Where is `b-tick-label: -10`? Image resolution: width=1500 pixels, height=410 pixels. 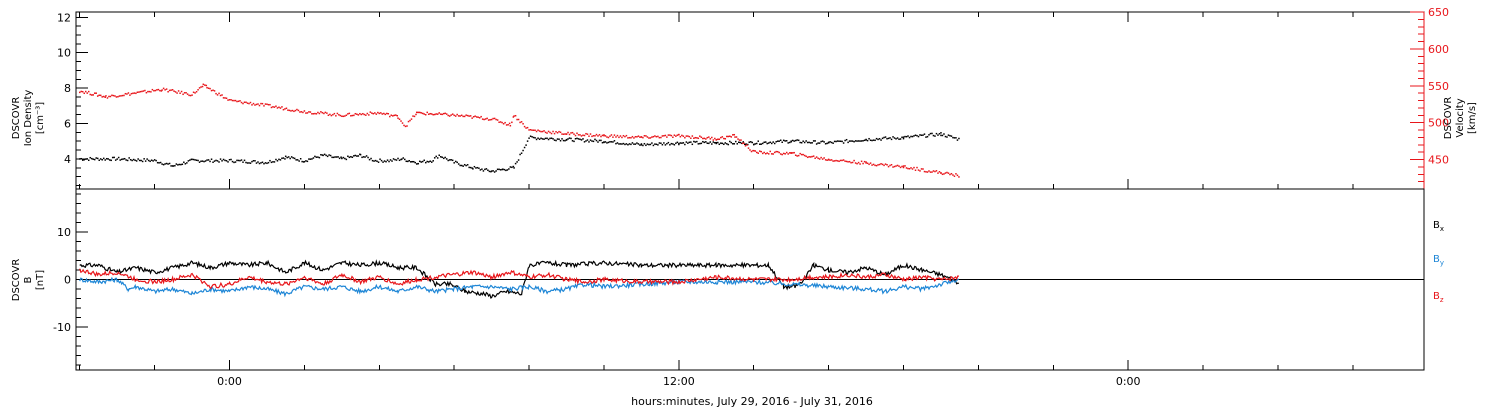 b-tick-label: -10 is located at coordinates (62, 327).